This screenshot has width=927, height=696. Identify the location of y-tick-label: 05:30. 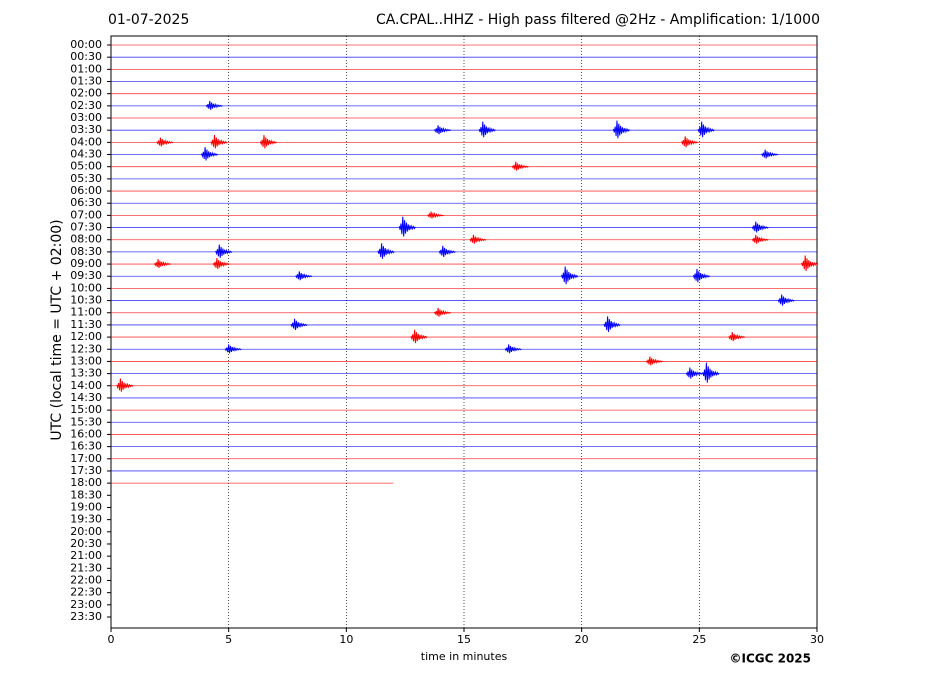
(86, 178).